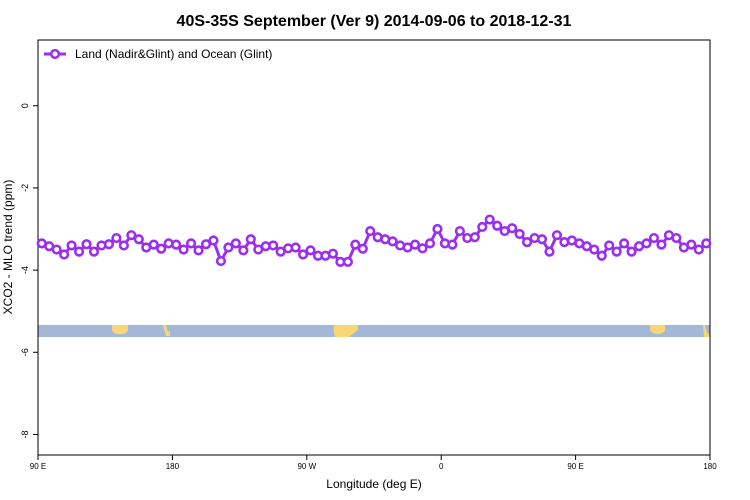  I want to click on x-tick-label: 90 W, so click(306, 466).